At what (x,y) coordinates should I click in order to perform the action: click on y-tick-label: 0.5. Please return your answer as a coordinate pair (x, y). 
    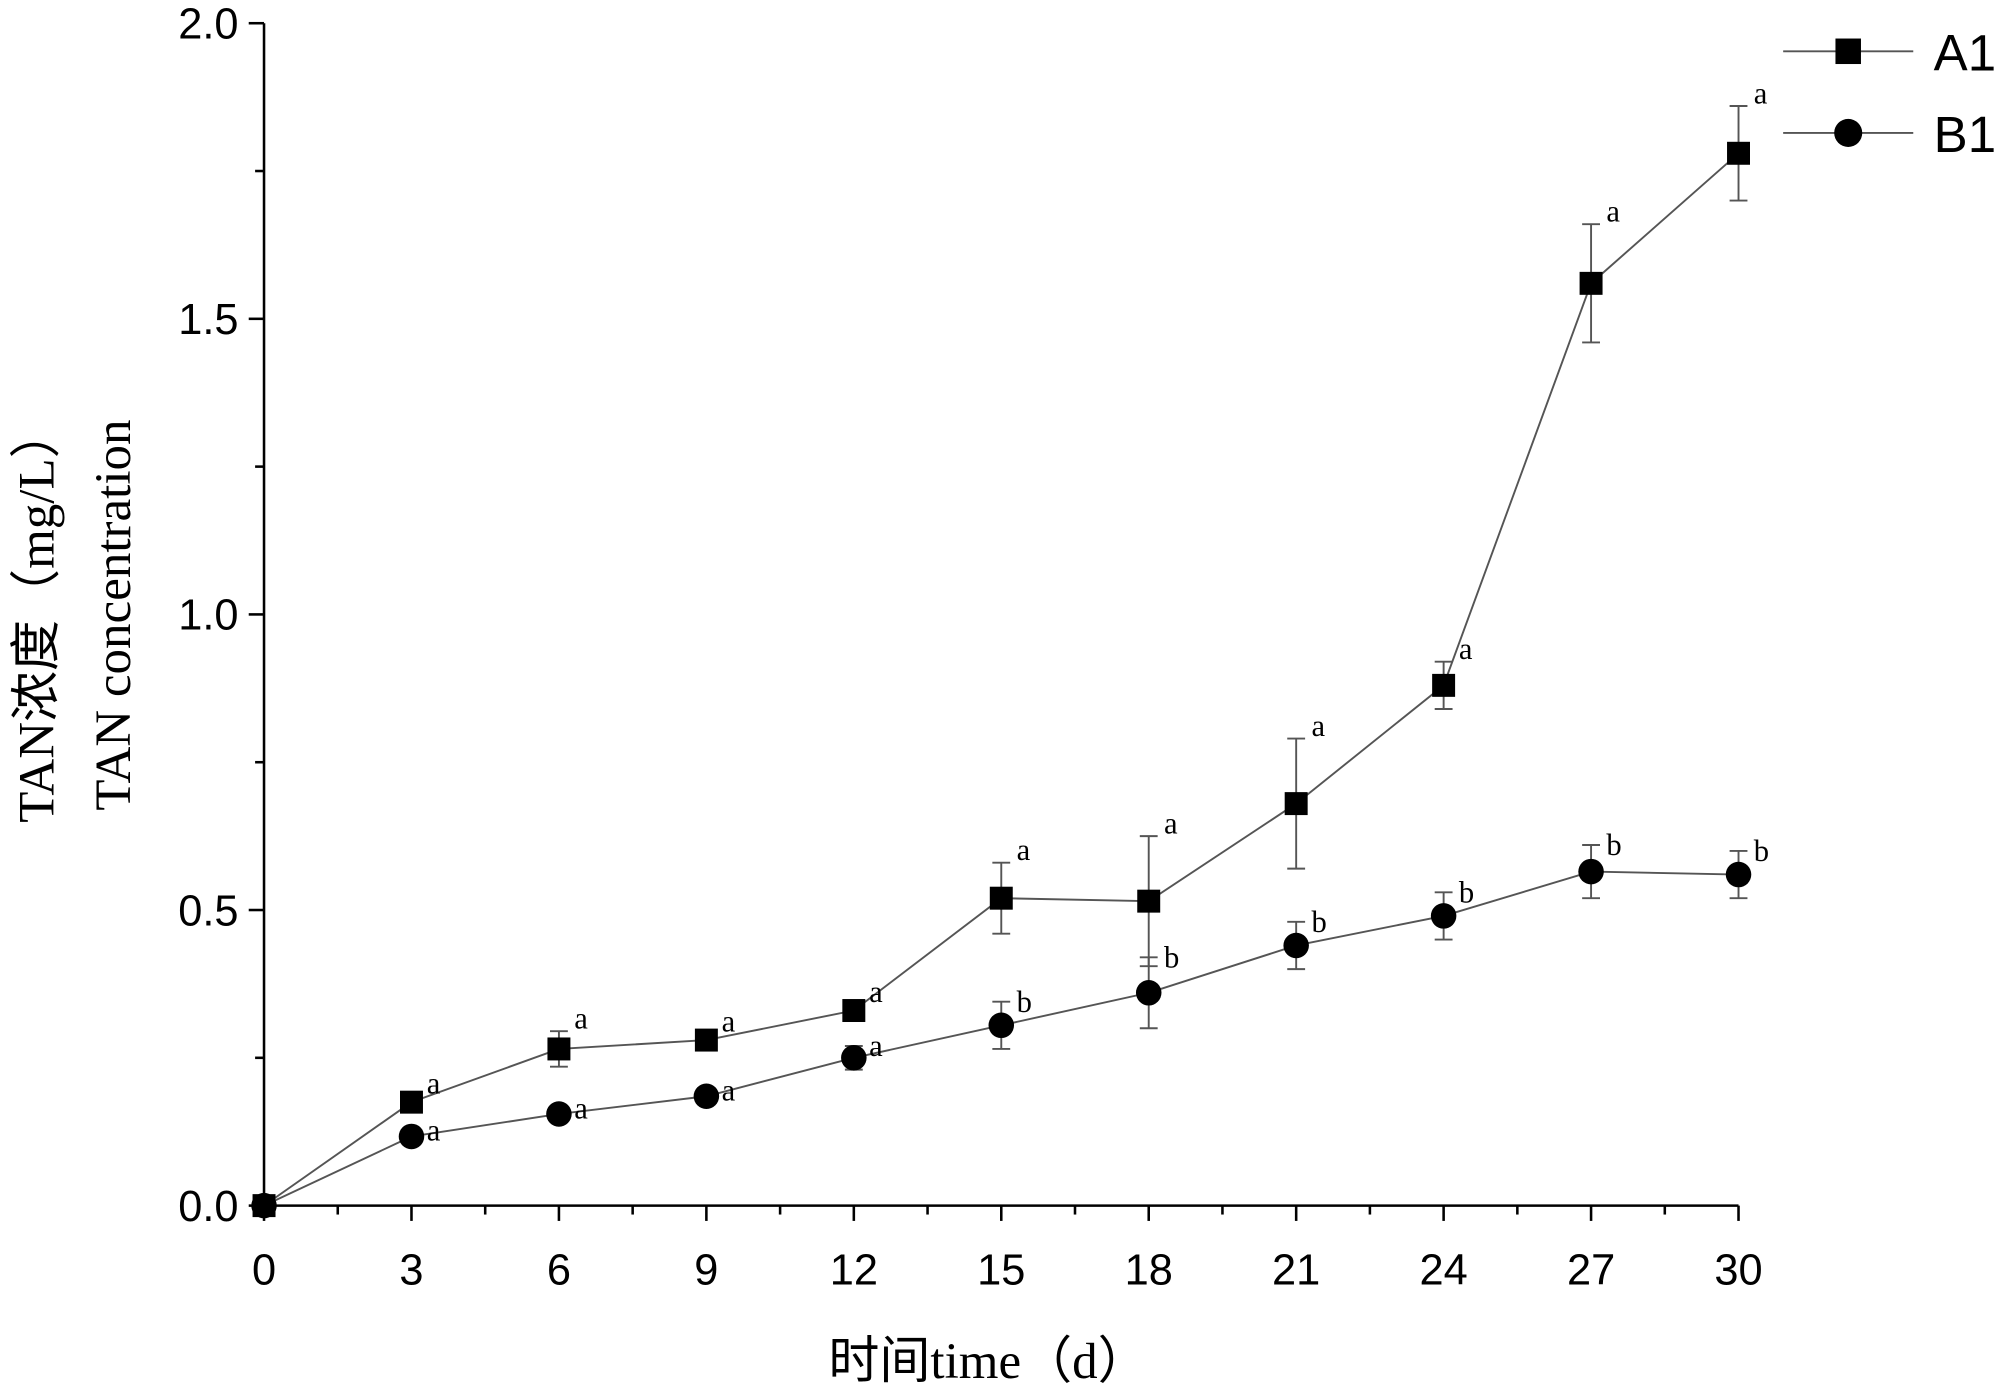
    Looking at the image, I should click on (208, 911).